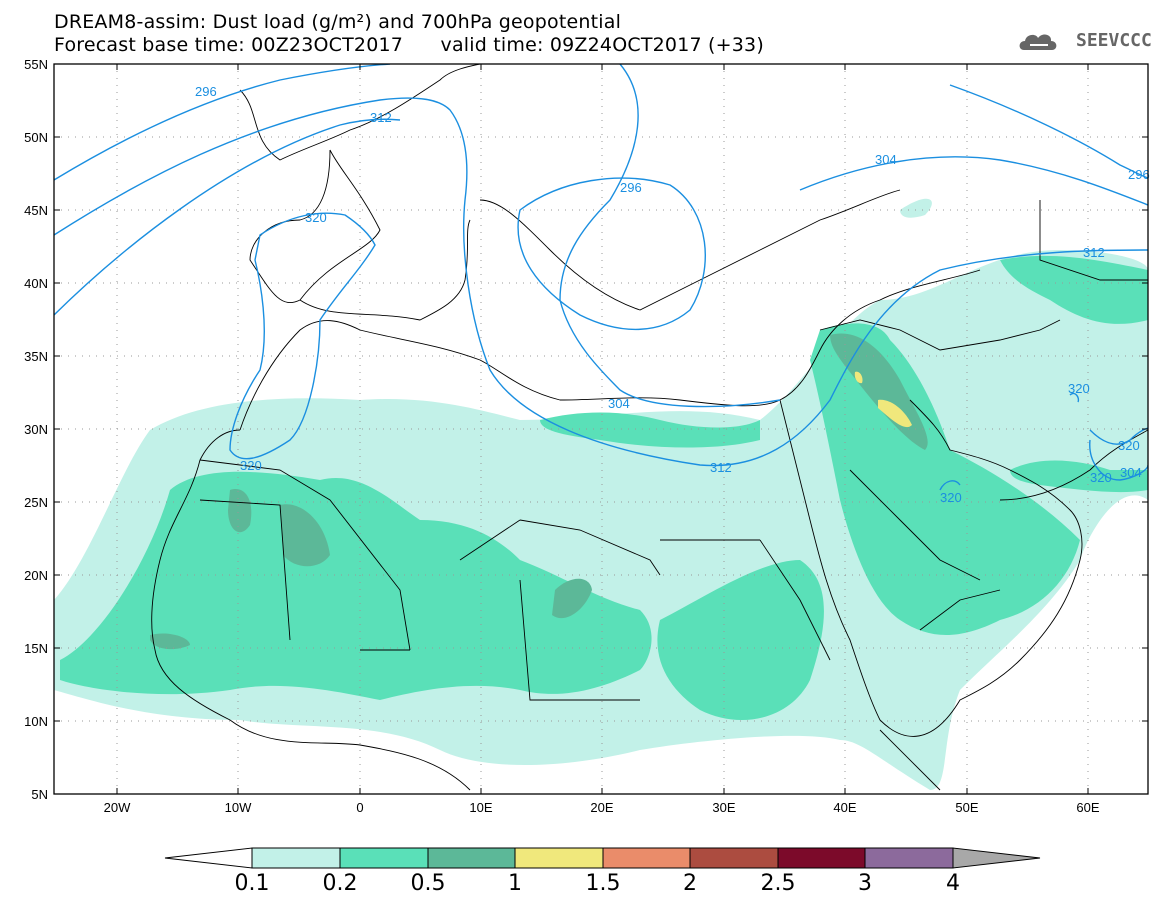 The width and height of the screenshot is (1165, 907). What do you see at coordinates (240, 511) in the screenshot?
I see `dust-region-dense-mauritania` at bounding box center [240, 511].